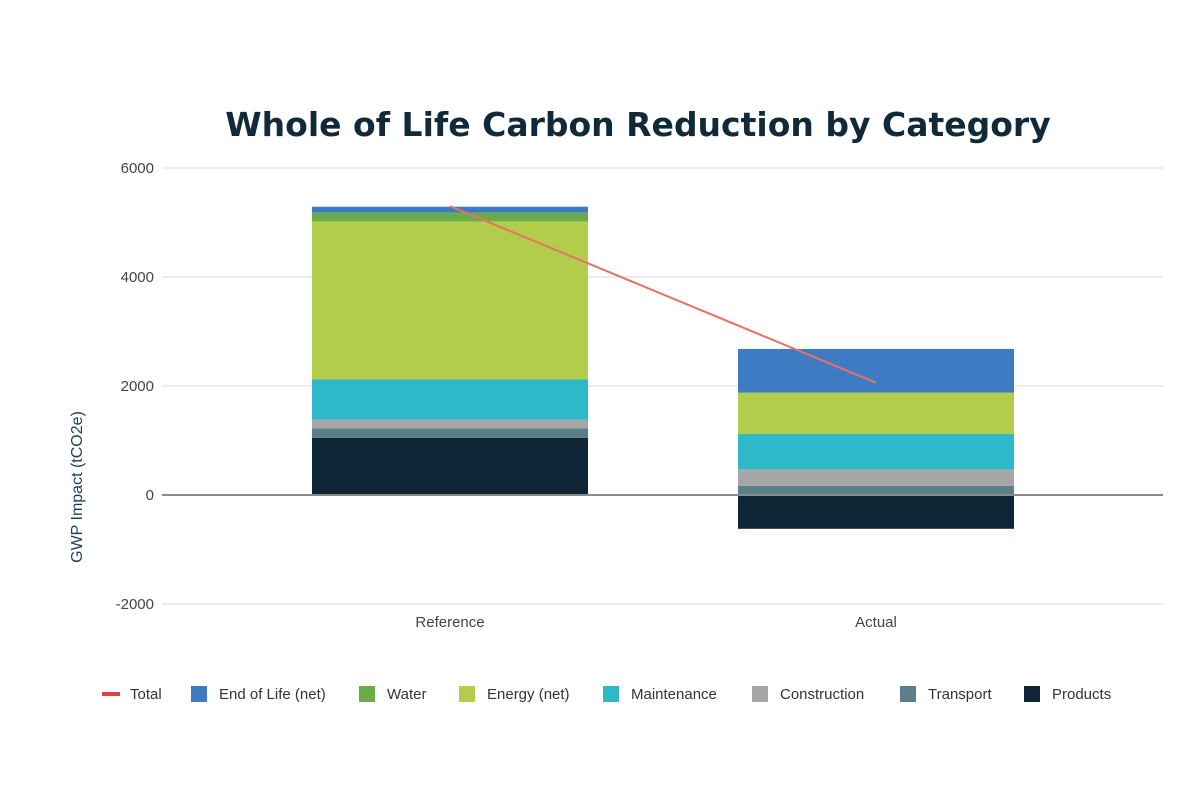  Describe the element at coordinates (111, 694) in the screenshot. I see `legend-line-swatch-total` at that location.